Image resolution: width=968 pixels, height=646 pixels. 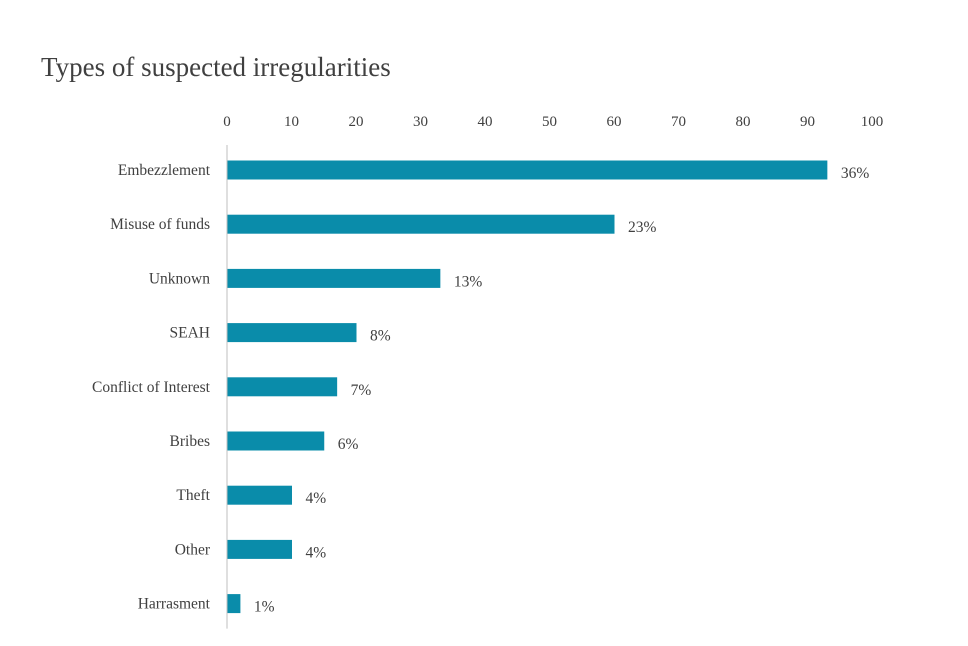 I want to click on data-label: 13%, so click(x=468, y=281).